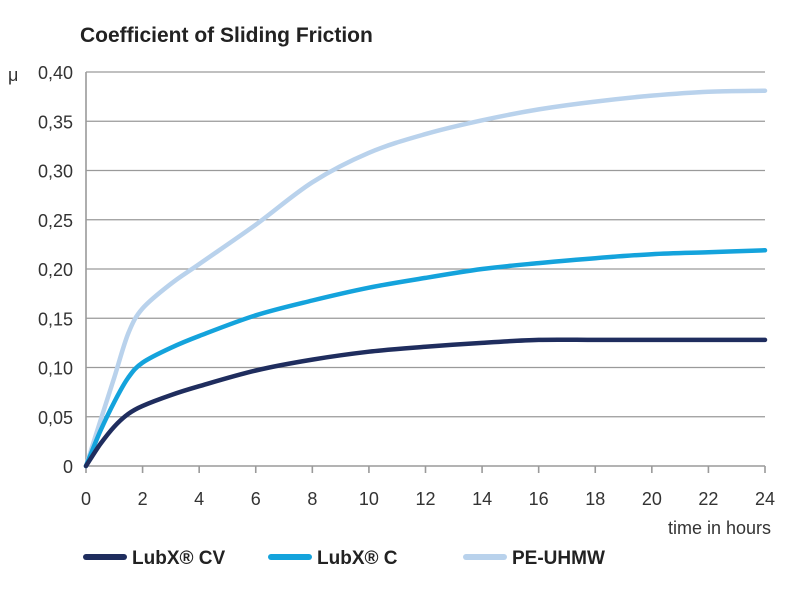 The image size is (800, 600). I want to click on x-tick-label: 10, so click(369, 499).